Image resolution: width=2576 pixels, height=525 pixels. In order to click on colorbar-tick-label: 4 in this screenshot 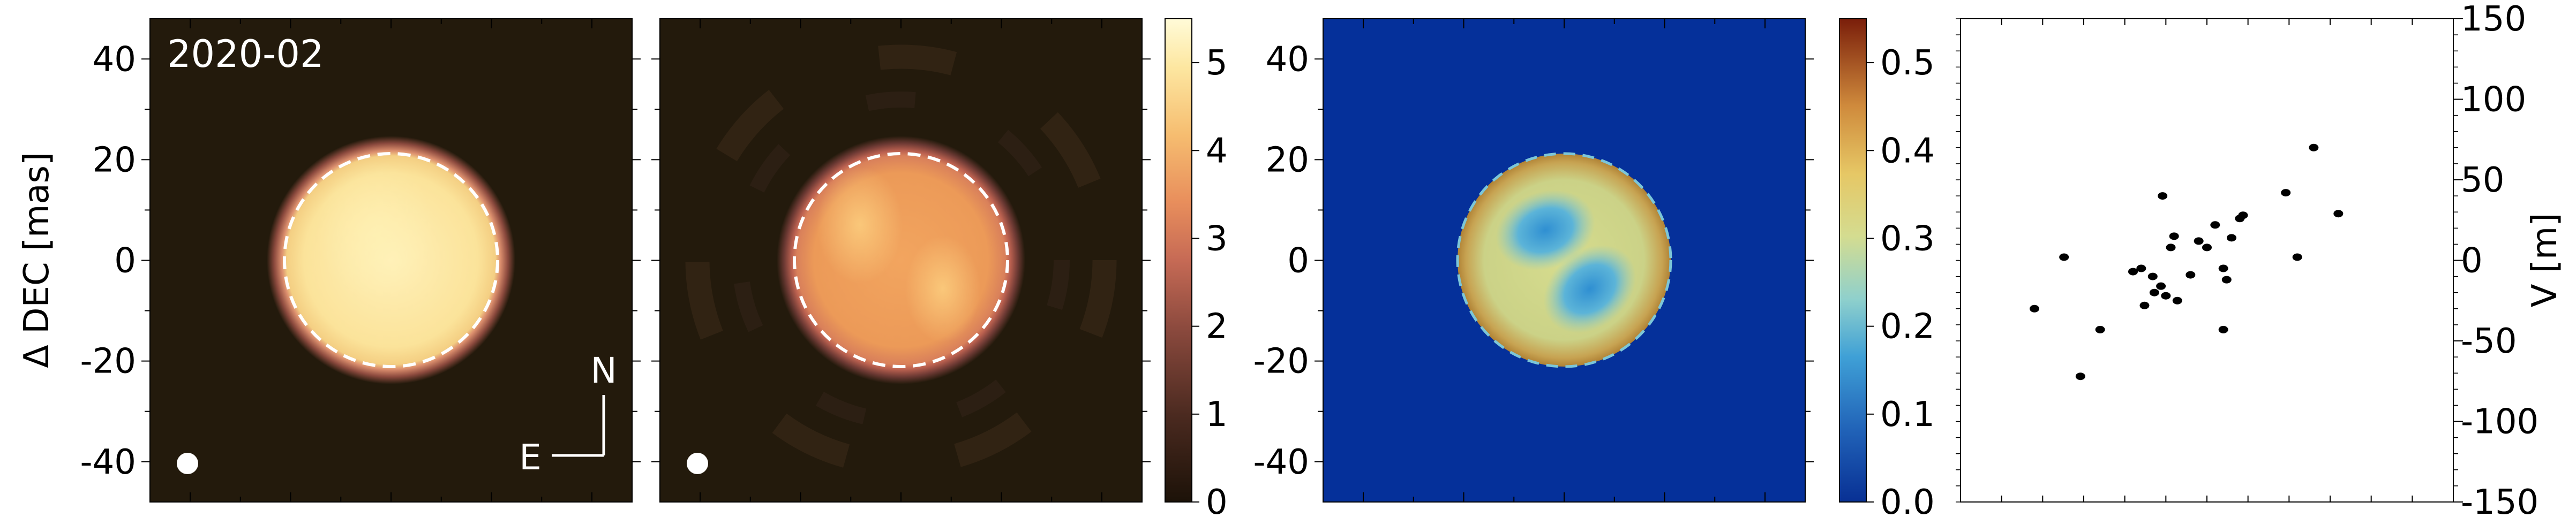, I will do `click(1217, 151)`.